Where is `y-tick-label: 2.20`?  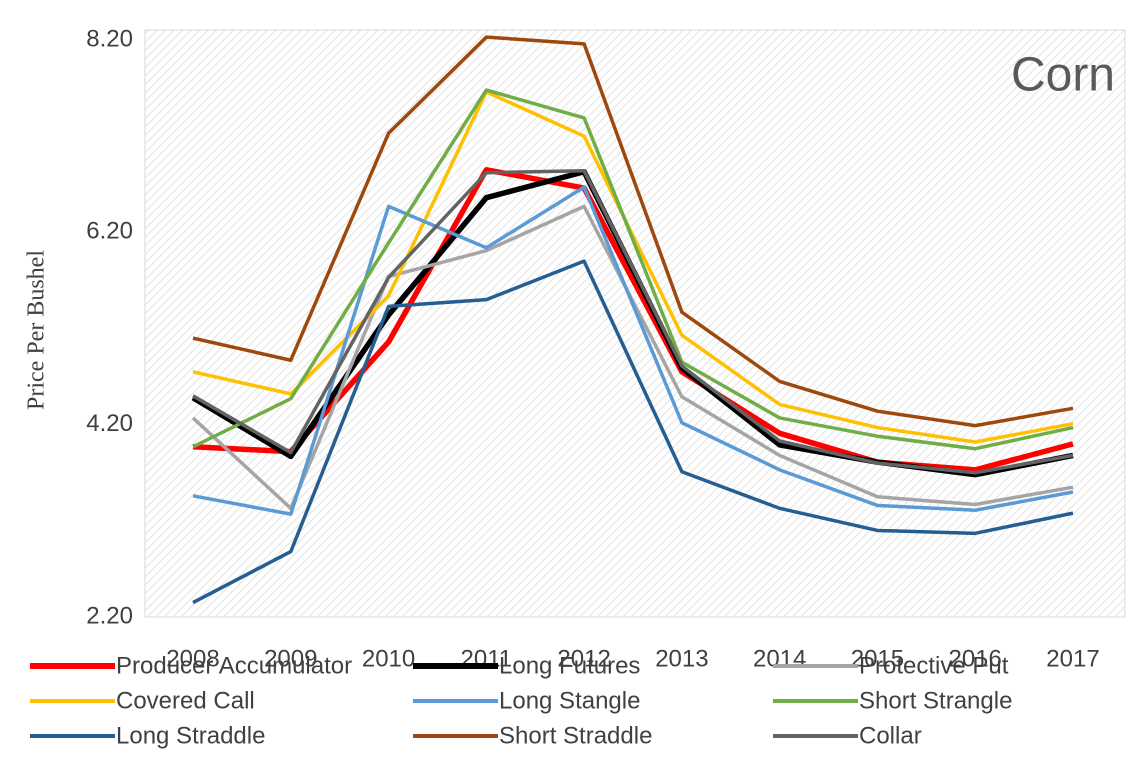
y-tick-label: 2.20 is located at coordinates (109, 615).